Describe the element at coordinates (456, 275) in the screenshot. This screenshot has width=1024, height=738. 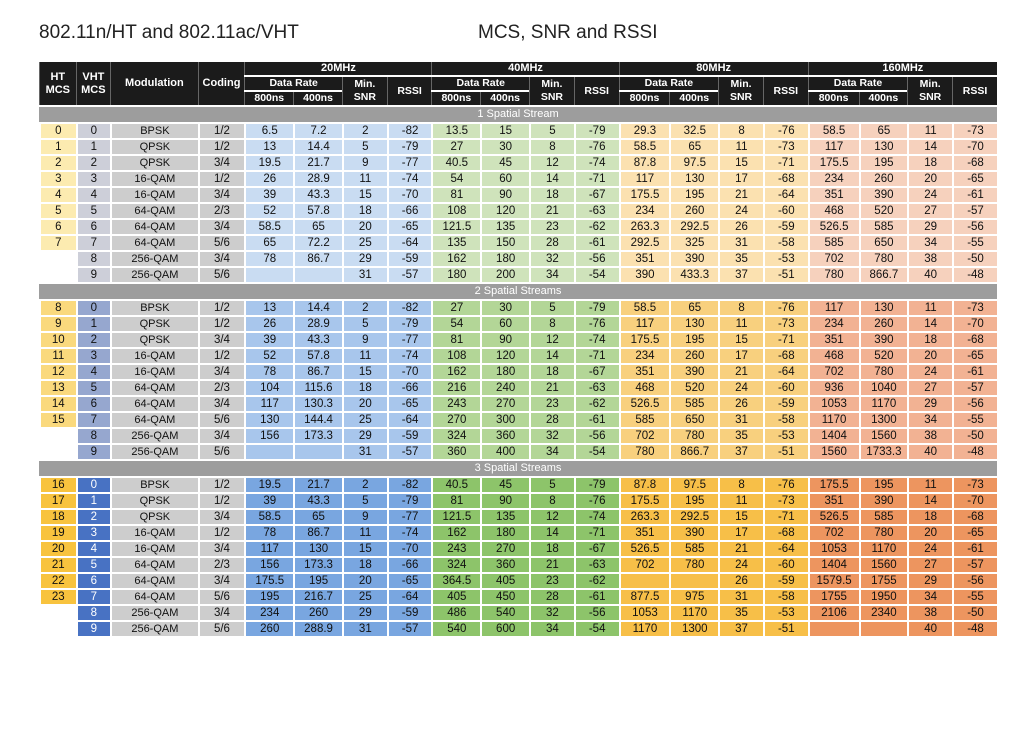
I see `cell-rate-800-40: 180` at that location.